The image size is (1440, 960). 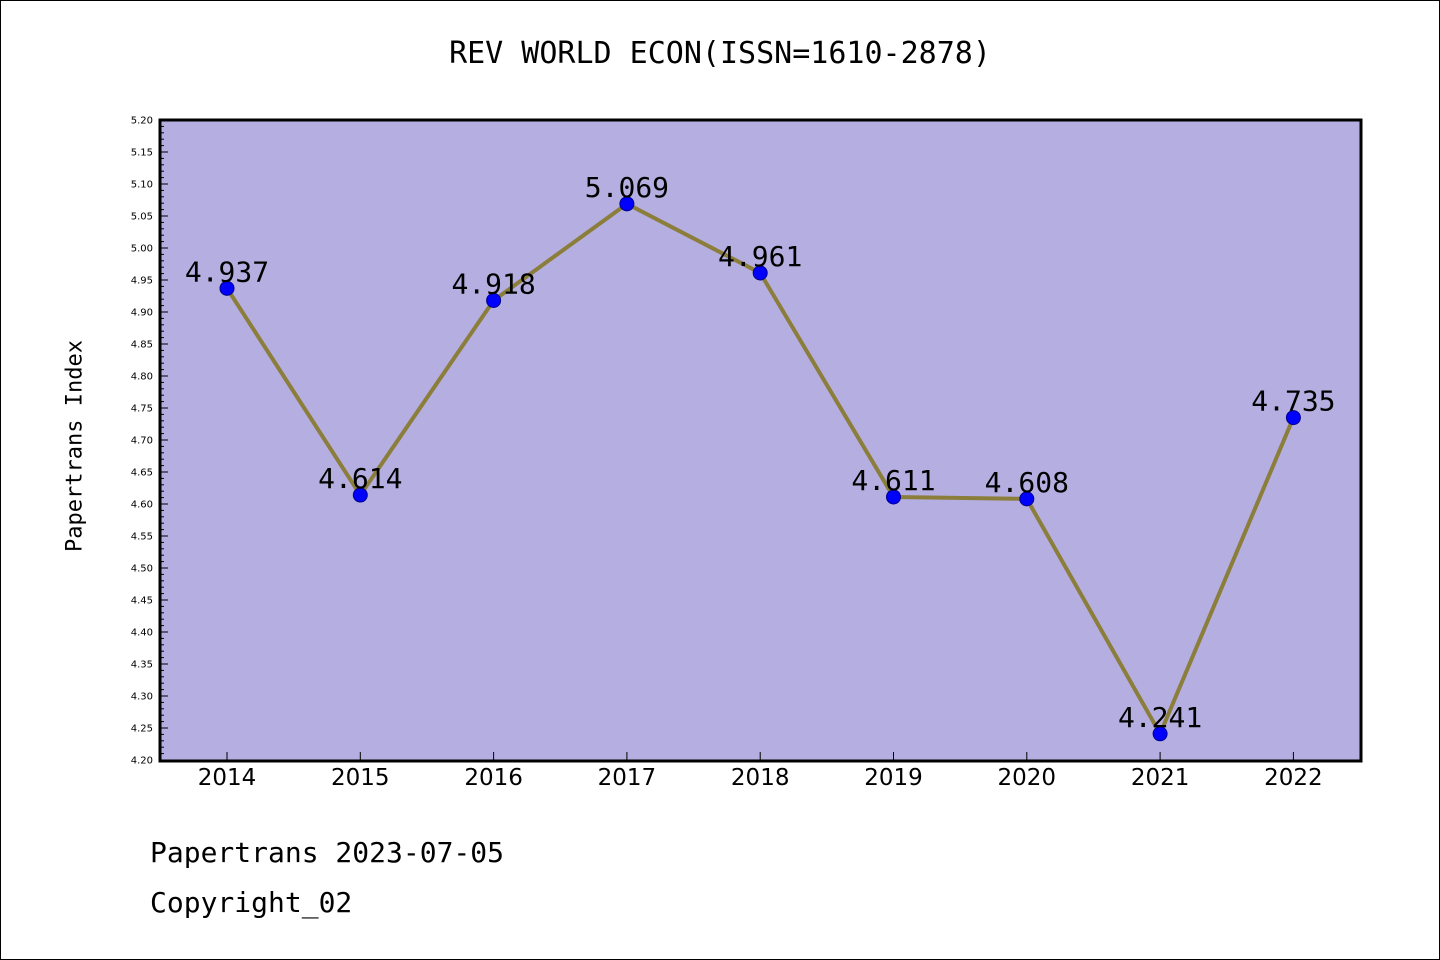 I want to click on x-tick-label: 2018, so click(x=760, y=778).